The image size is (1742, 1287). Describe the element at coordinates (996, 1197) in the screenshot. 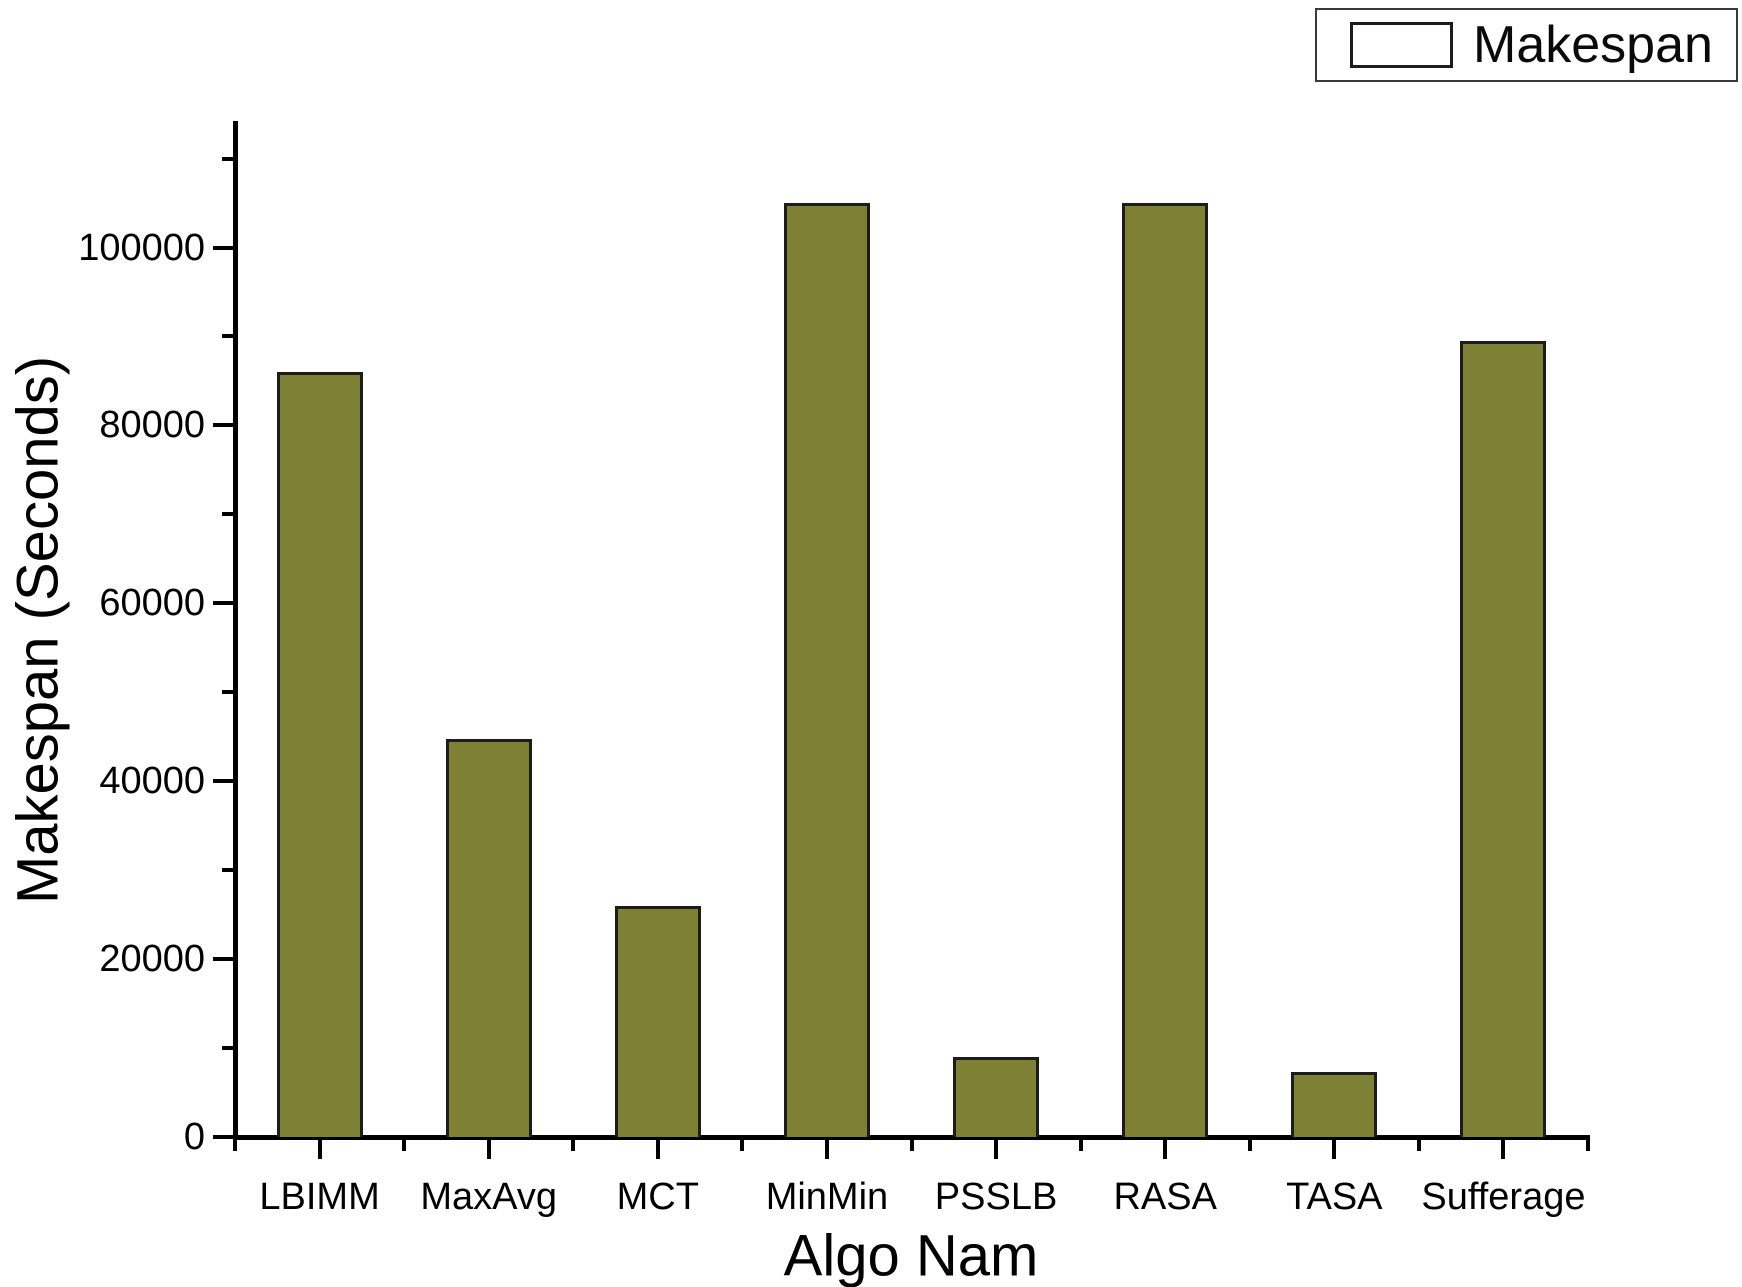

I see `x-tick-label-psslb: PSSLB` at that location.